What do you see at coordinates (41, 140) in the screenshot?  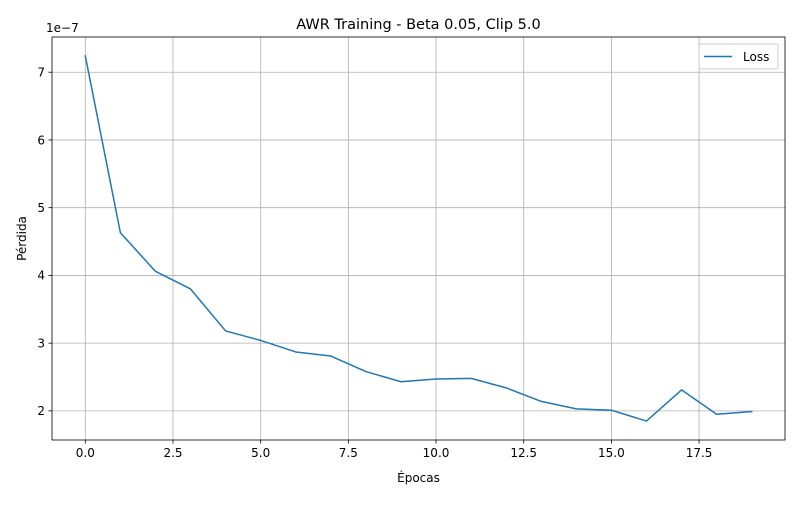 I see `y-tick-label: 6` at bounding box center [41, 140].